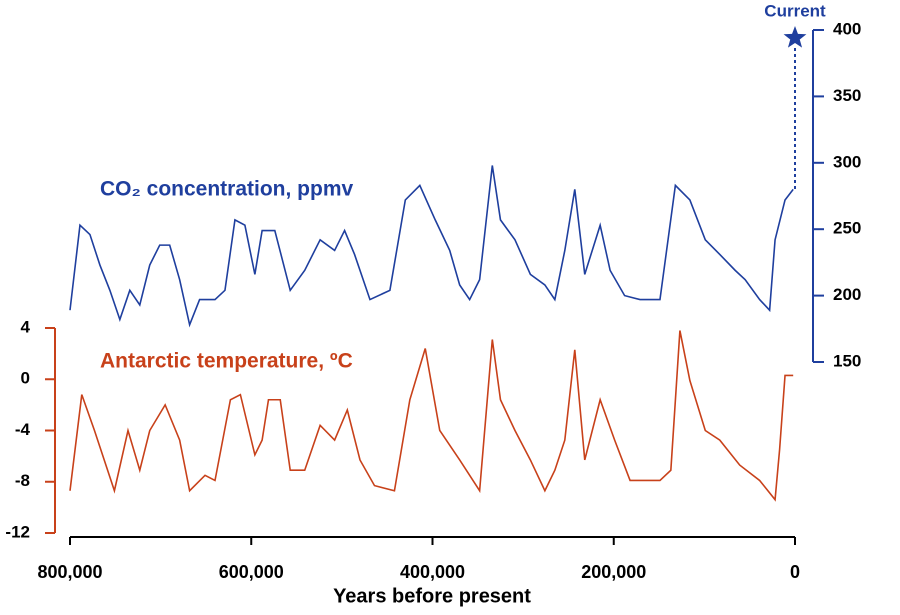  Describe the element at coordinates (847, 161) in the screenshot. I see `y2-tick-label: 300` at that location.